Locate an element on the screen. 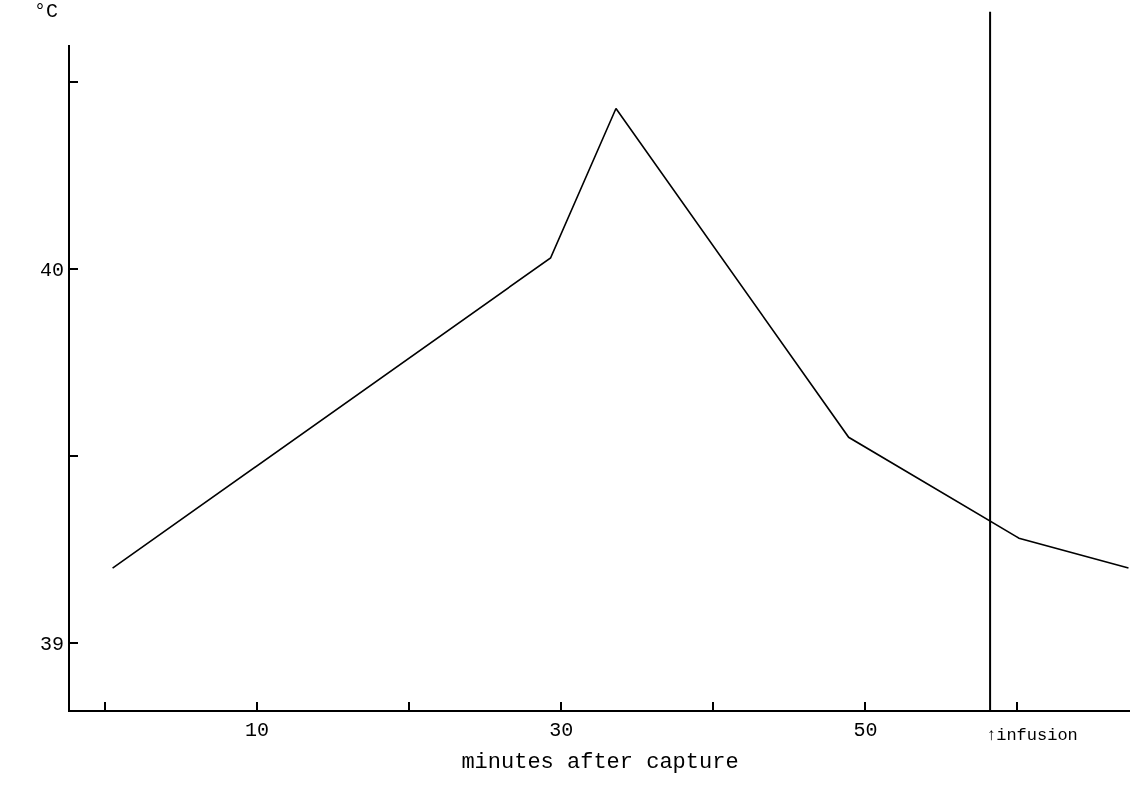 This screenshot has width=1144, height=800. x-tick-label: 50 is located at coordinates (865, 730).